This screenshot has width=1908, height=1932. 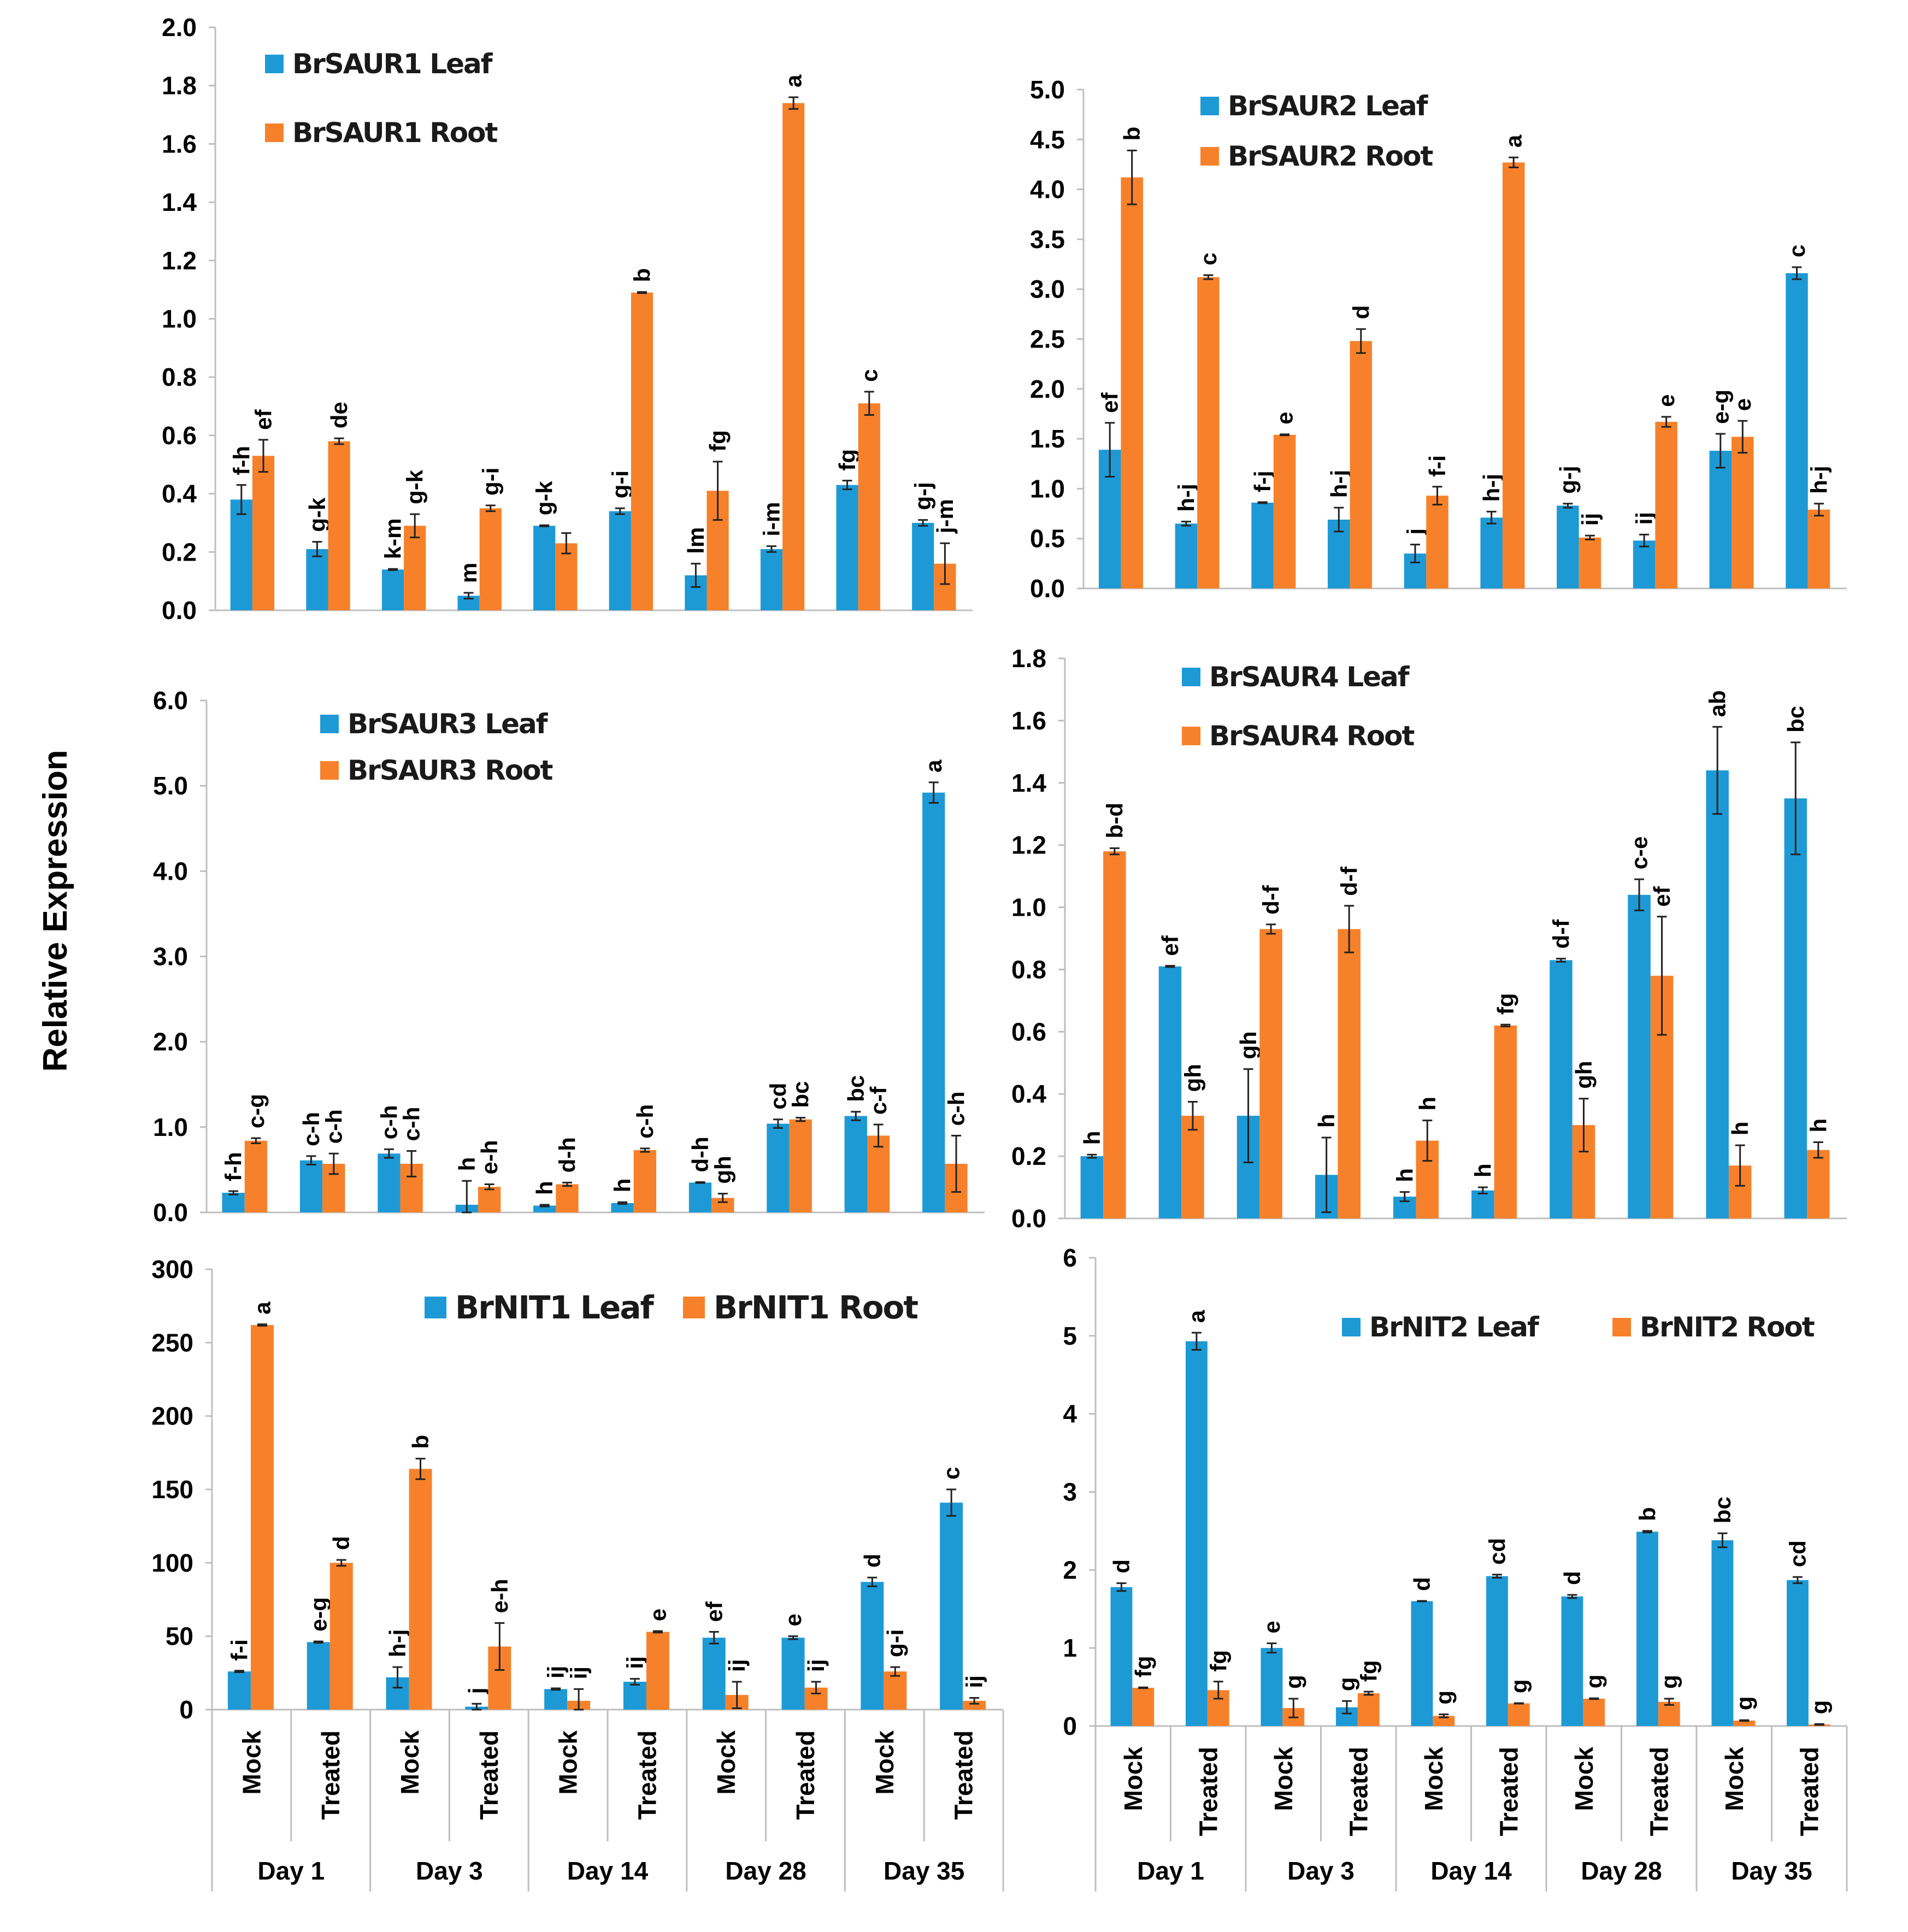 What do you see at coordinates (945, 516) in the screenshot?
I see `significance-letter: j-m` at bounding box center [945, 516].